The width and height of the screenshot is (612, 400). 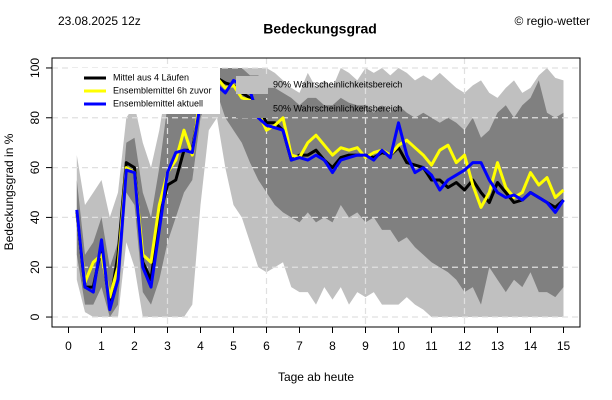 What do you see at coordinates (101, 346) in the screenshot?
I see `x-tick-label: 1` at bounding box center [101, 346].